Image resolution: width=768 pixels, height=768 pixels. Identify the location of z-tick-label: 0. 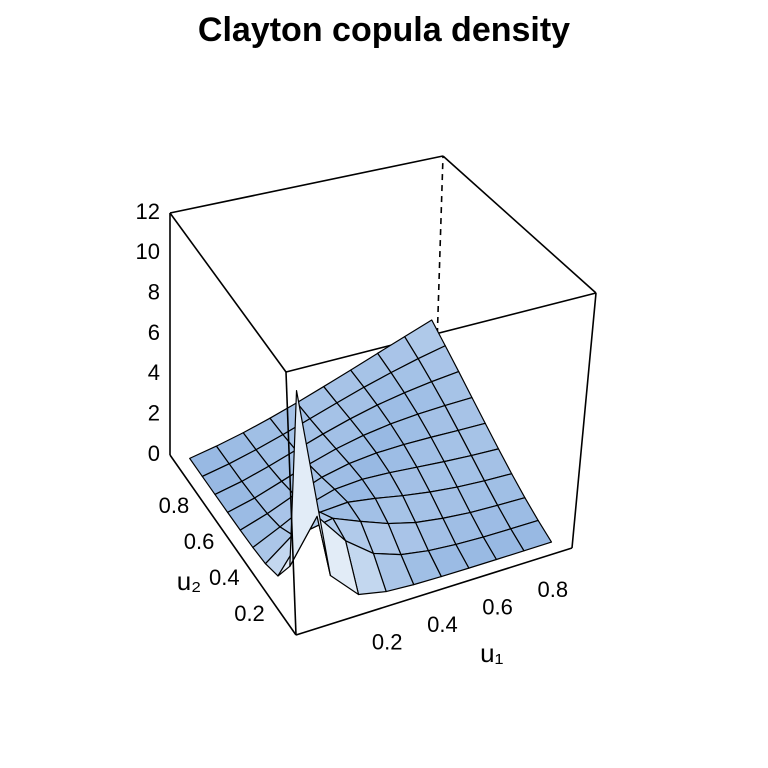
(154, 453).